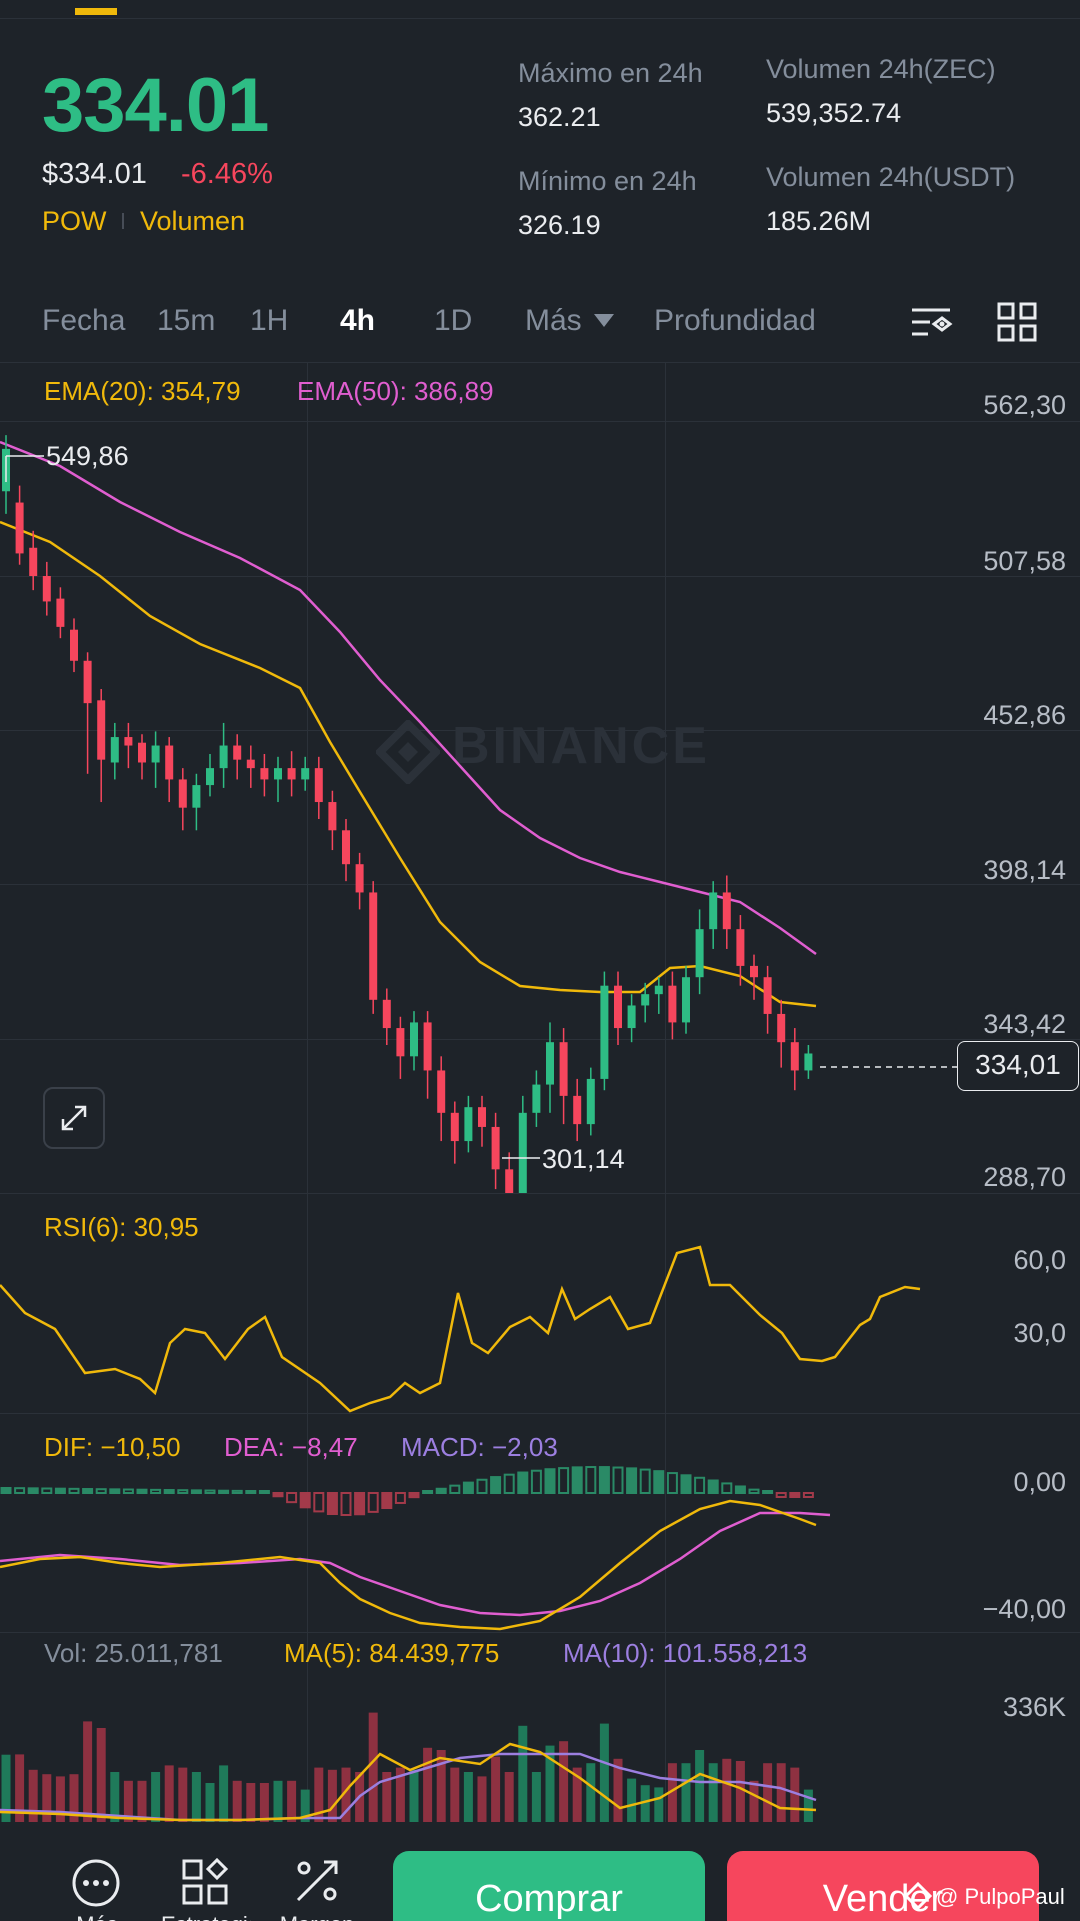  I want to click on buy-button: Comprar, so click(549, 1886).